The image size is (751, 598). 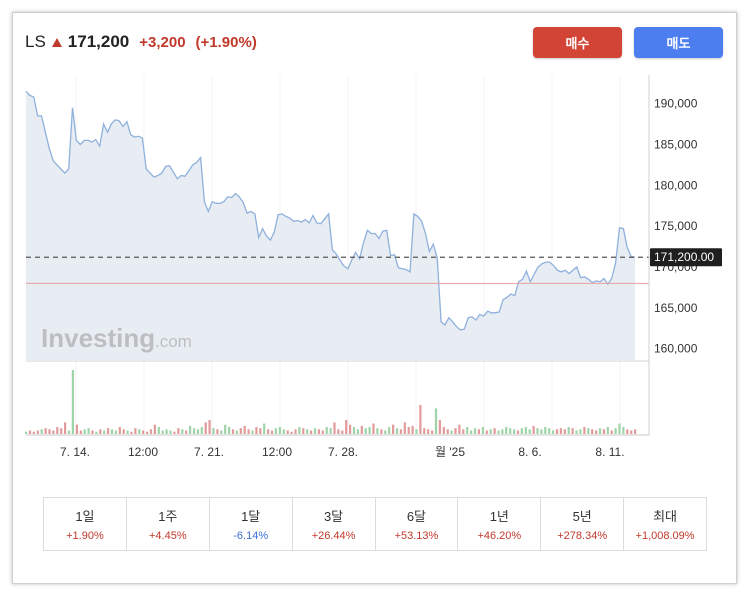 I want to click on price-change-percent: (+1.90%), so click(x=226, y=42).